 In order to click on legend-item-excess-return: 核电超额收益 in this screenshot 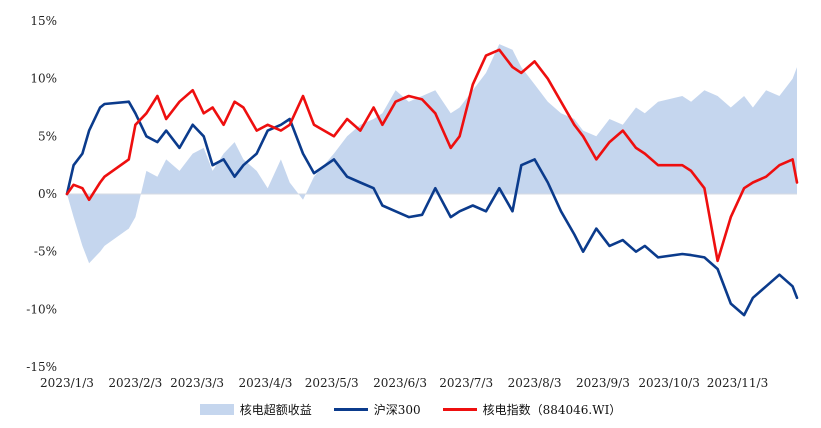, I will do `click(255, 409)`.